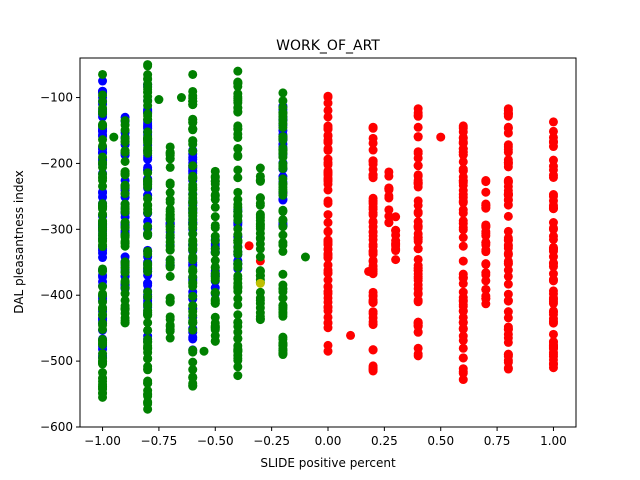  What do you see at coordinates (102, 441) in the screenshot?
I see `x-tick-label: −1.00` at bounding box center [102, 441].